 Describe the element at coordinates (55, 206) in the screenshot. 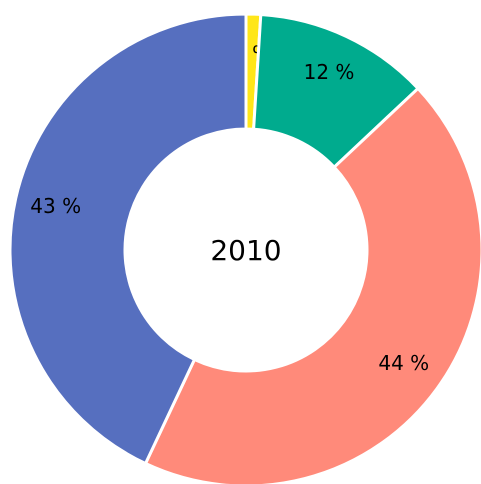

I see `slice-label: 43 %` at that location.